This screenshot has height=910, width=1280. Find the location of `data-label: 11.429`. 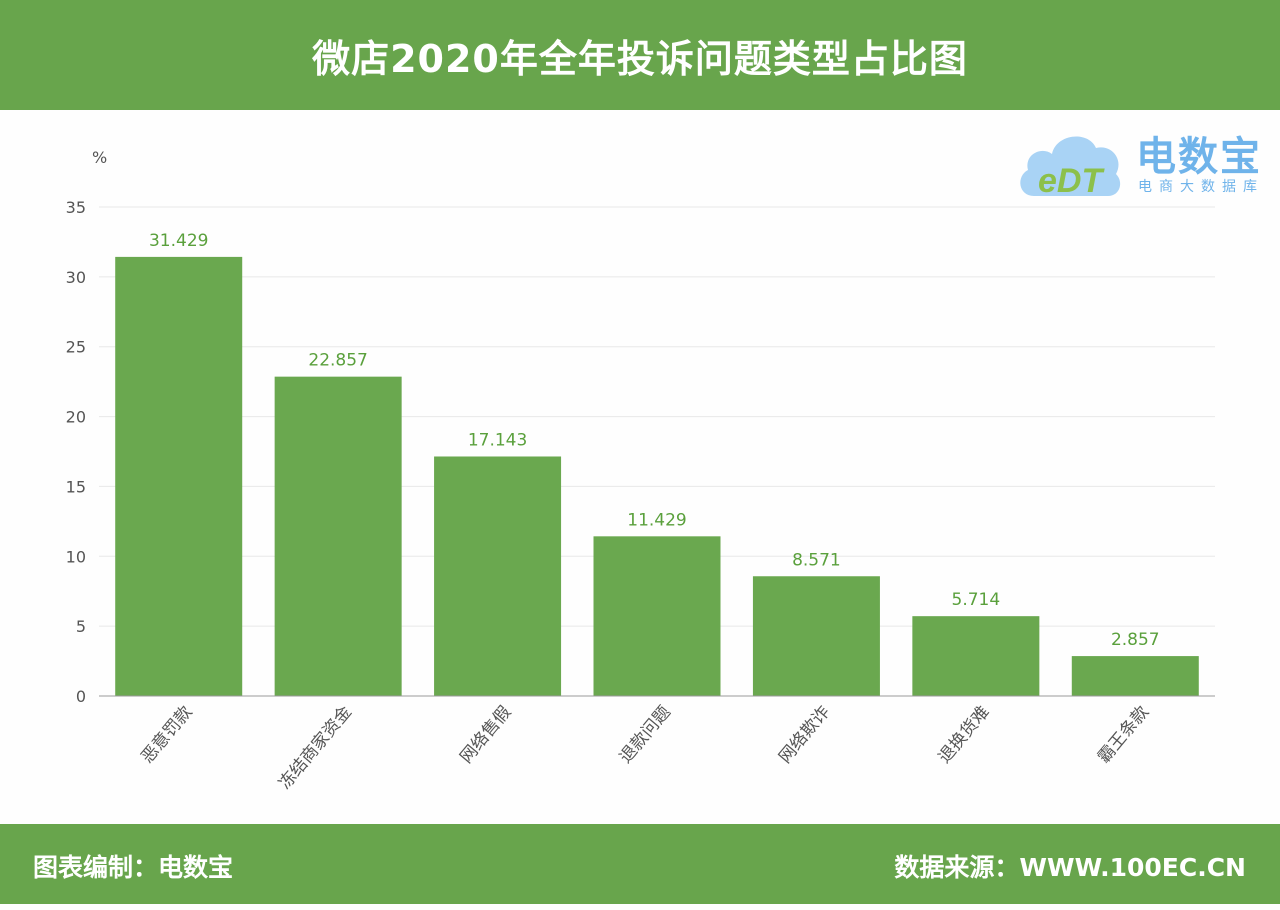

data-label: 11.429 is located at coordinates (656, 520).